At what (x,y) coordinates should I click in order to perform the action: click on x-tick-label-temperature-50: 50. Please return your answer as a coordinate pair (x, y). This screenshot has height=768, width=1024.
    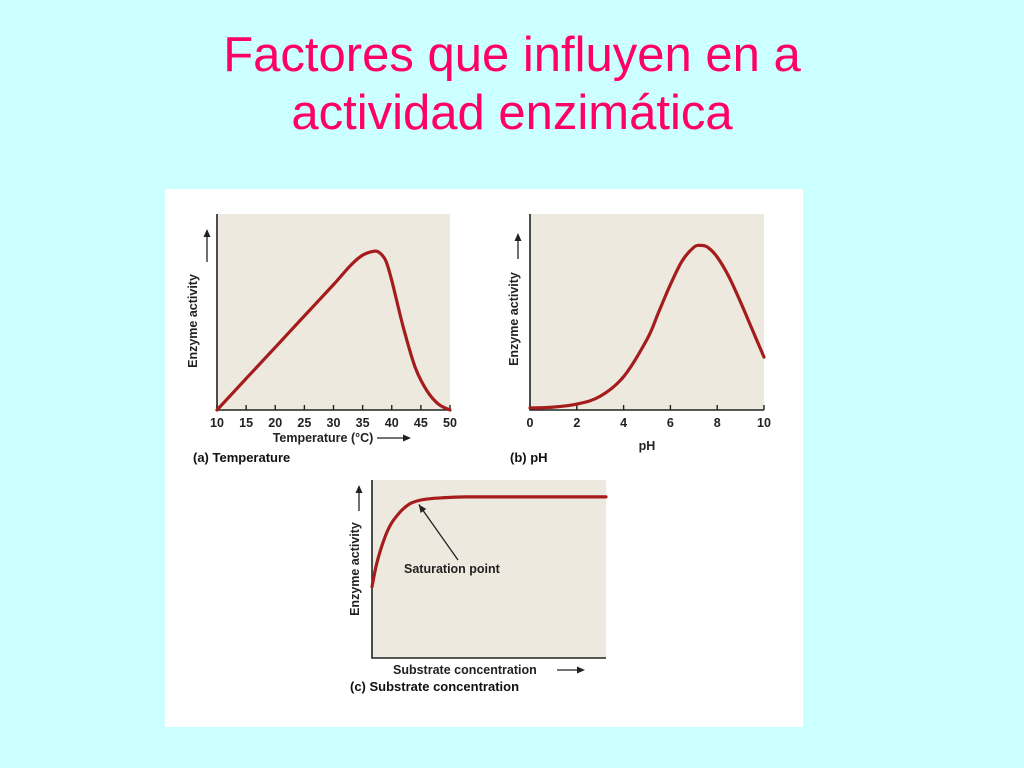
    Looking at the image, I should click on (450, 423).